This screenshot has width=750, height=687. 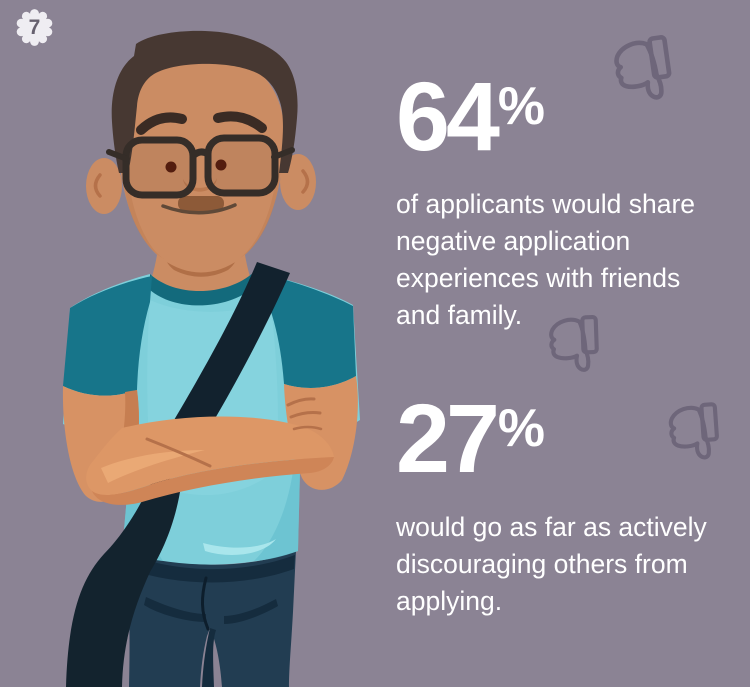 I want to click on eyes-shape, so click(x=196, y=166).